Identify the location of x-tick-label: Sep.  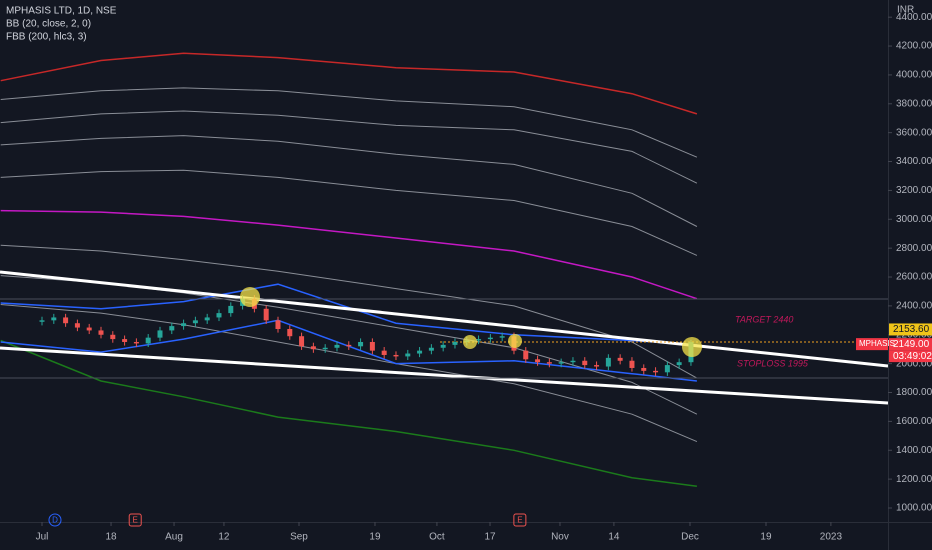
(299, 537).